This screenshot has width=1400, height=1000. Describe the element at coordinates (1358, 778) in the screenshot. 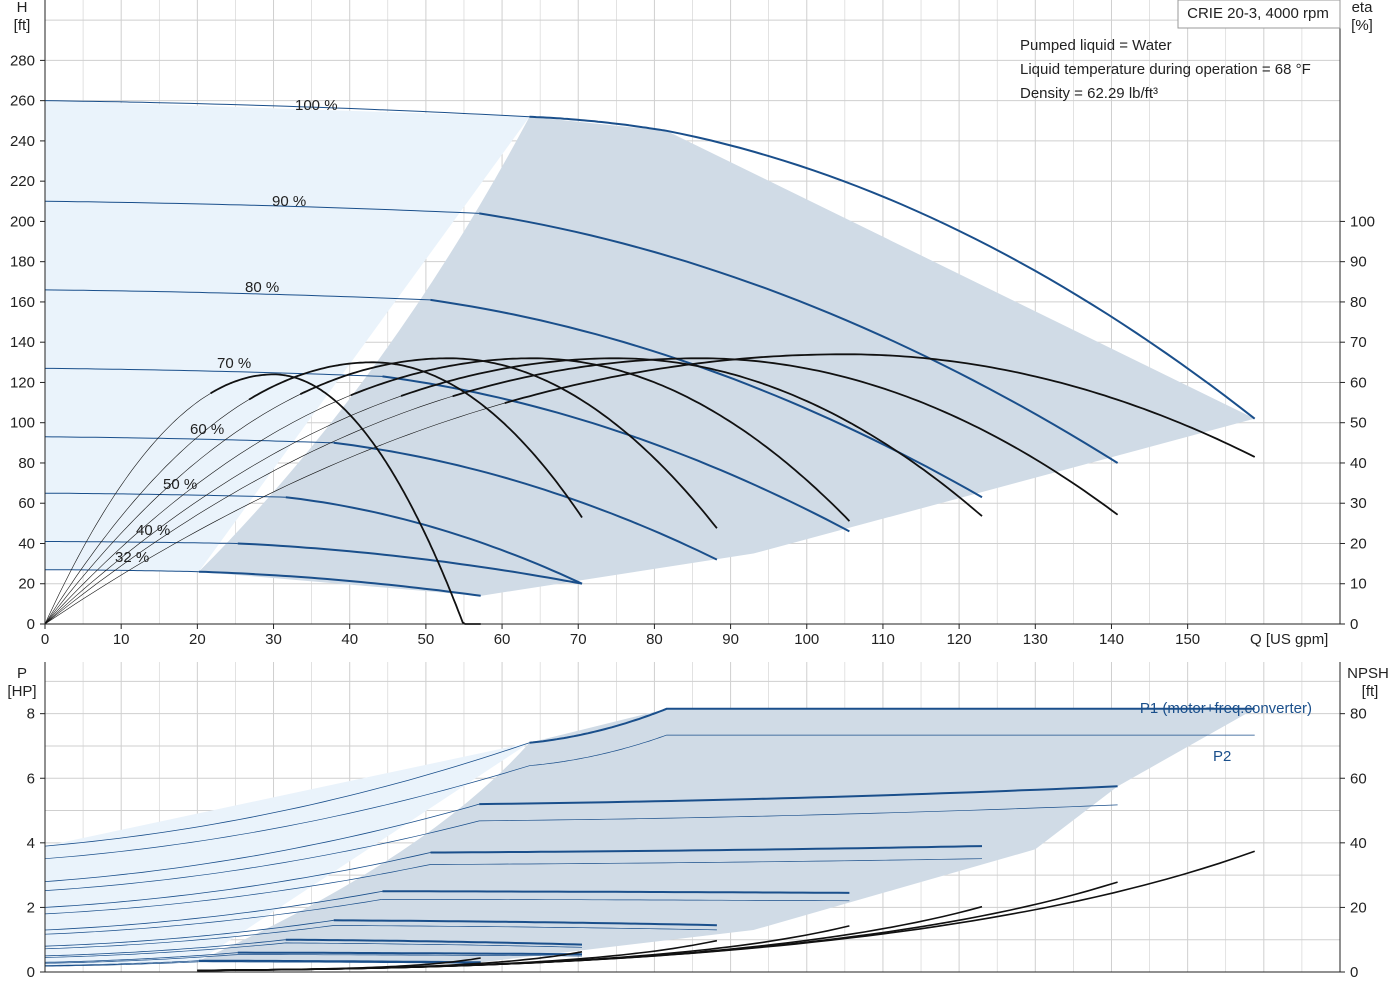

I see `npsh-y-tick-label: 60` at that location.